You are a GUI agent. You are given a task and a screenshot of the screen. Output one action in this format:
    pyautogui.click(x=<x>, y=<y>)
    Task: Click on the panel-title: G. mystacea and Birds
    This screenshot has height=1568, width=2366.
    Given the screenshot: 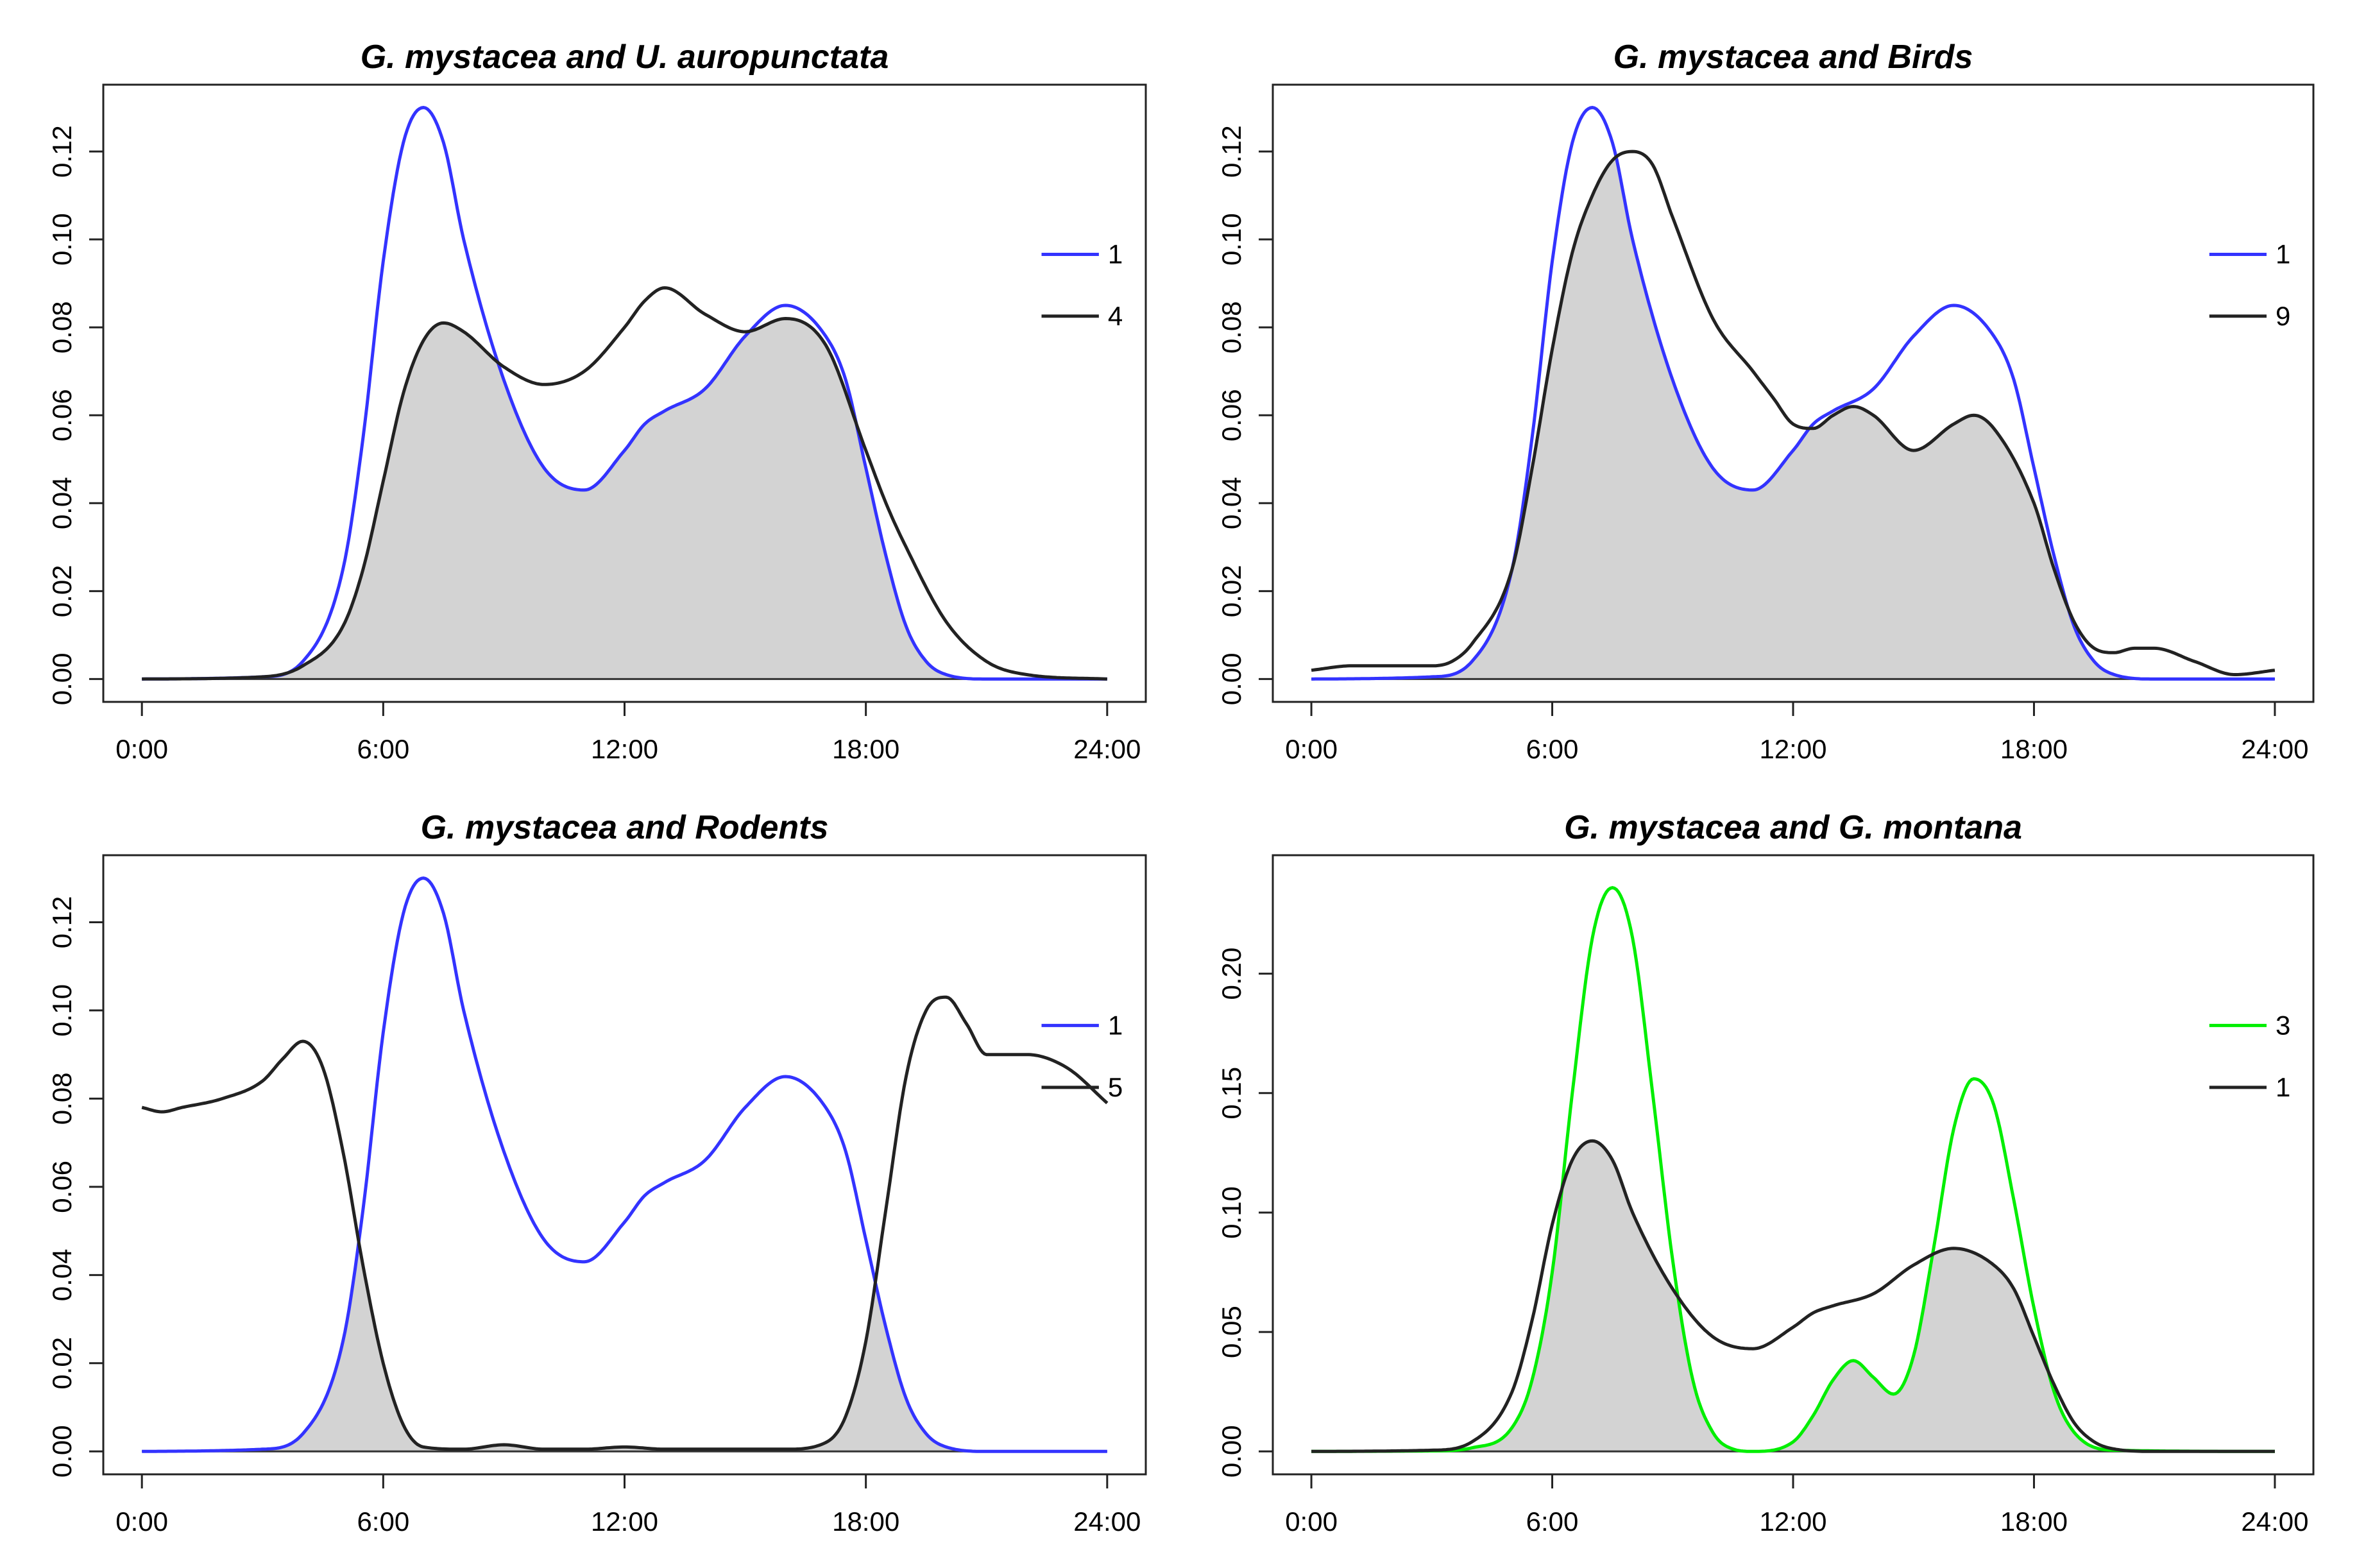 What is the action you would take?
    pyautogui.click(x=1793, y=57)
    